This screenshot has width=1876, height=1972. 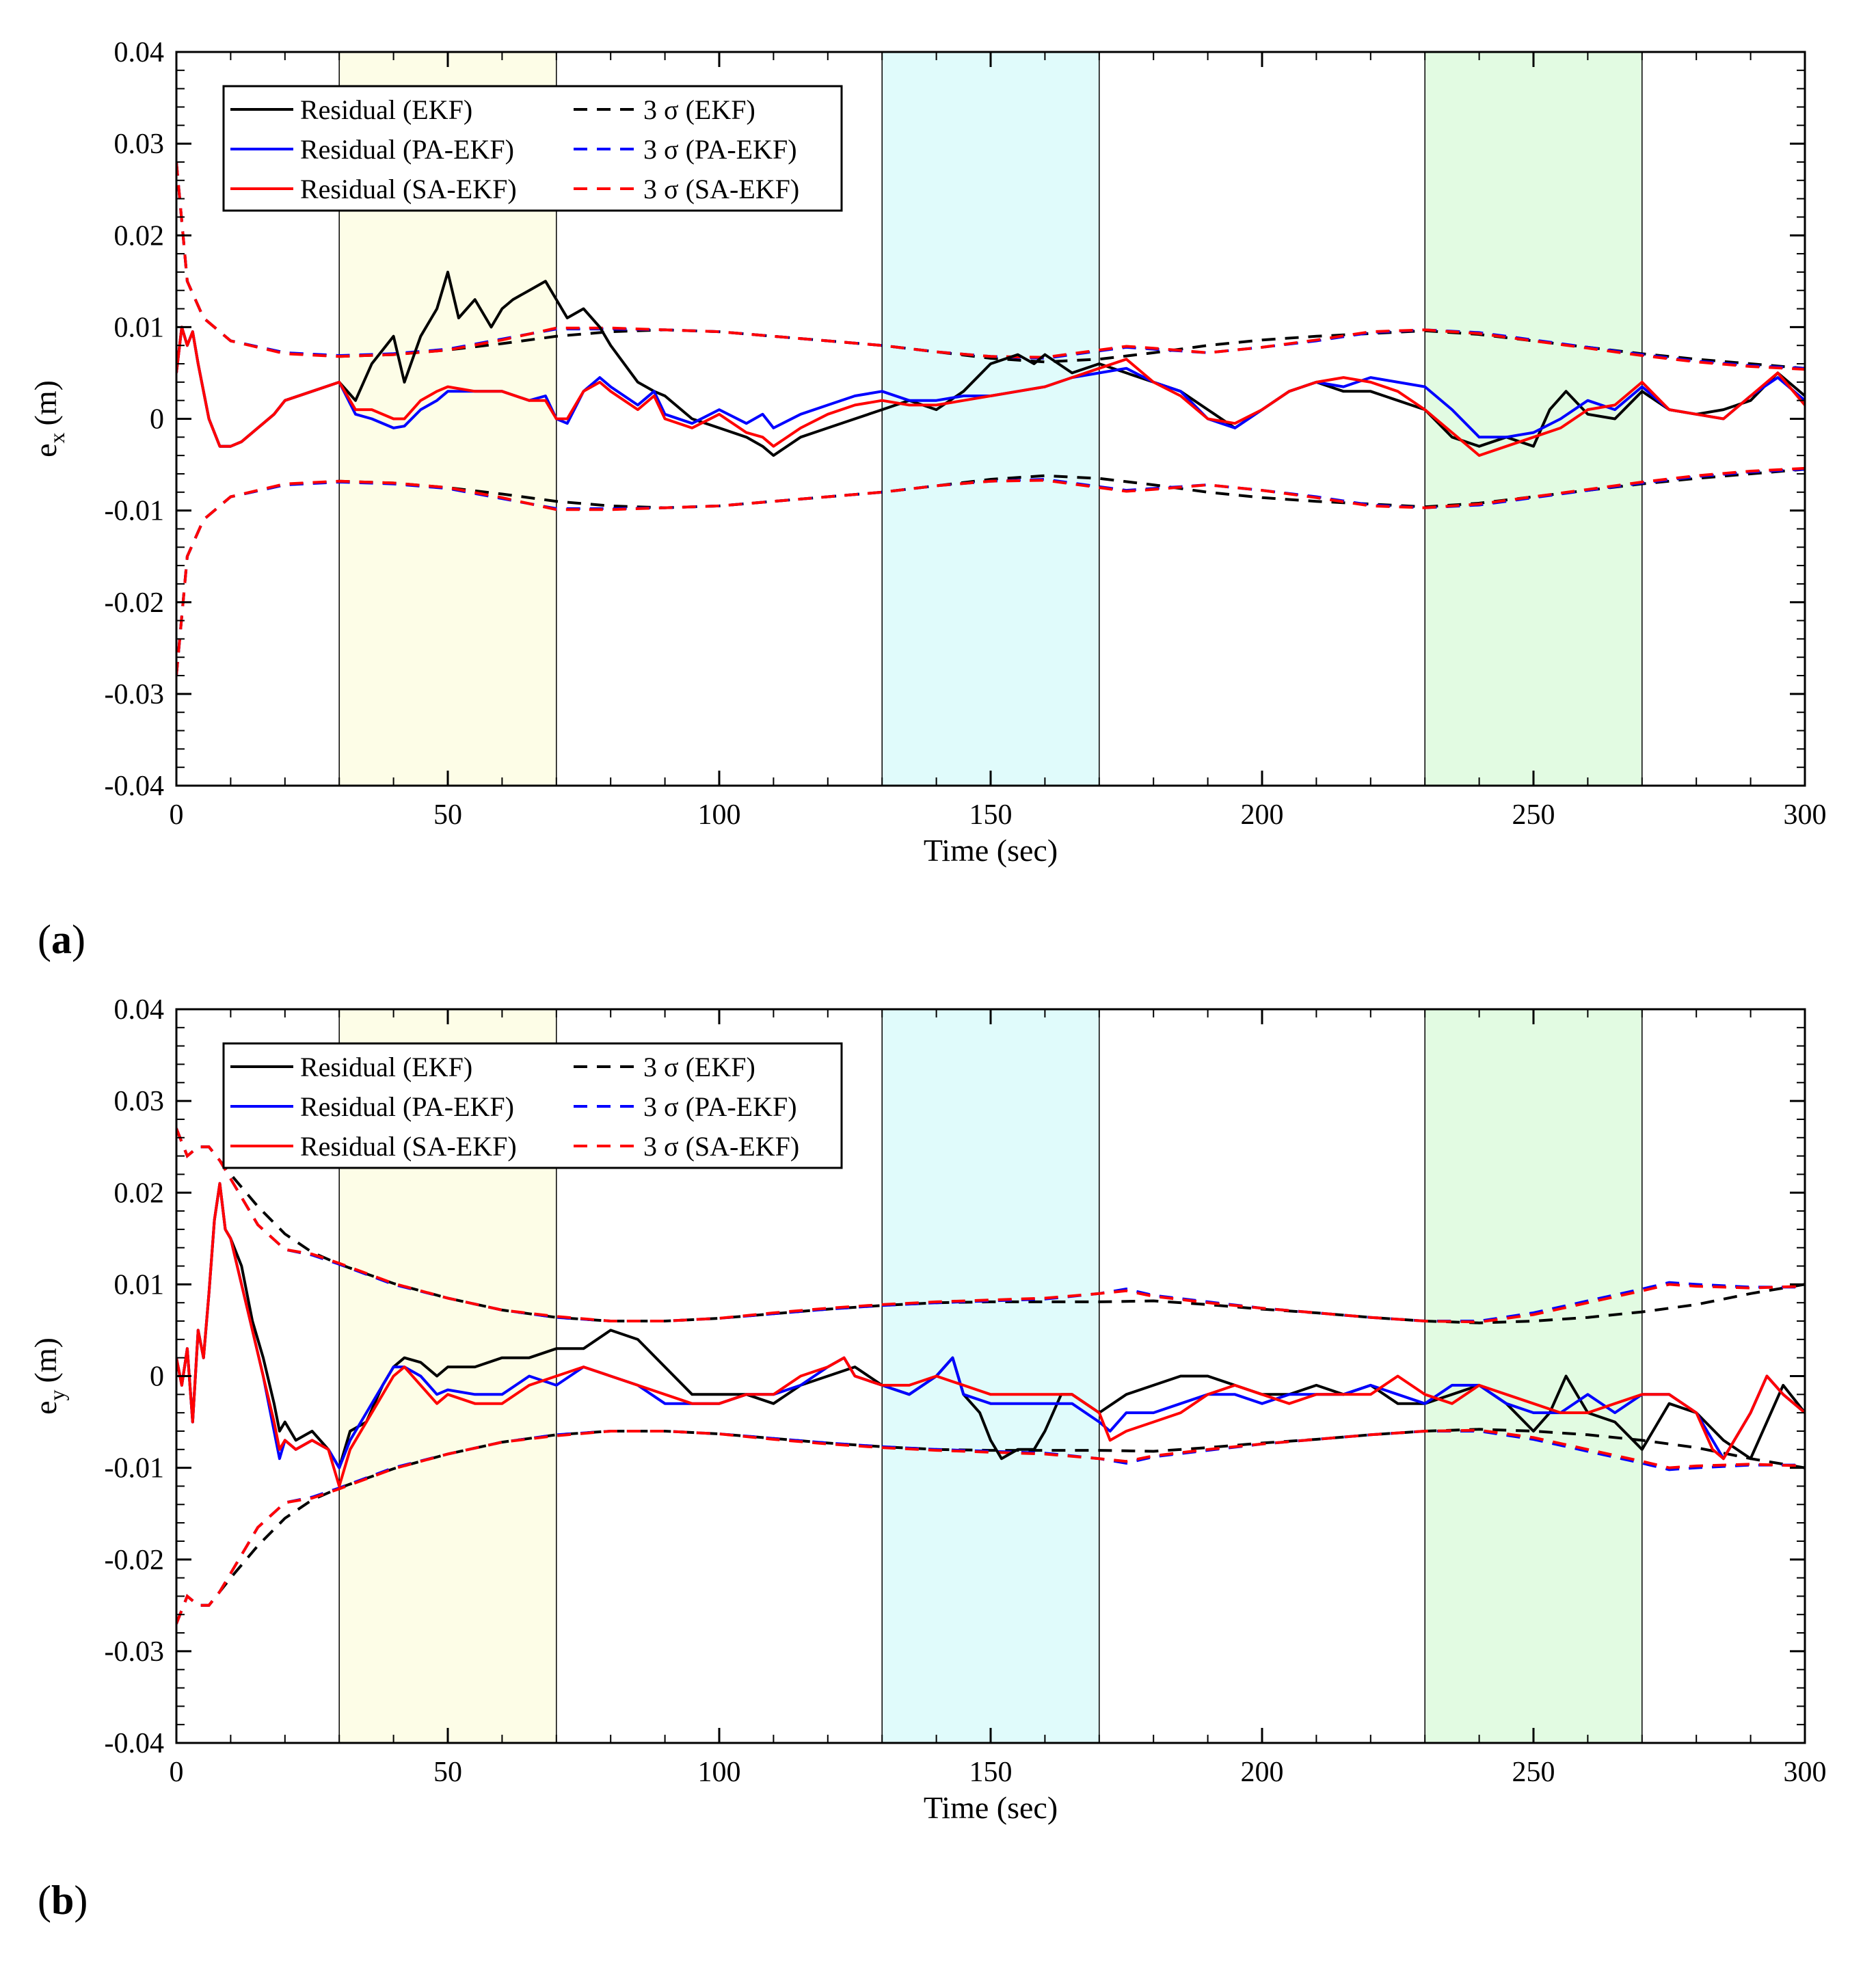 I want to click on series-residual-pa-ekf, so click(x=990, y=1325).